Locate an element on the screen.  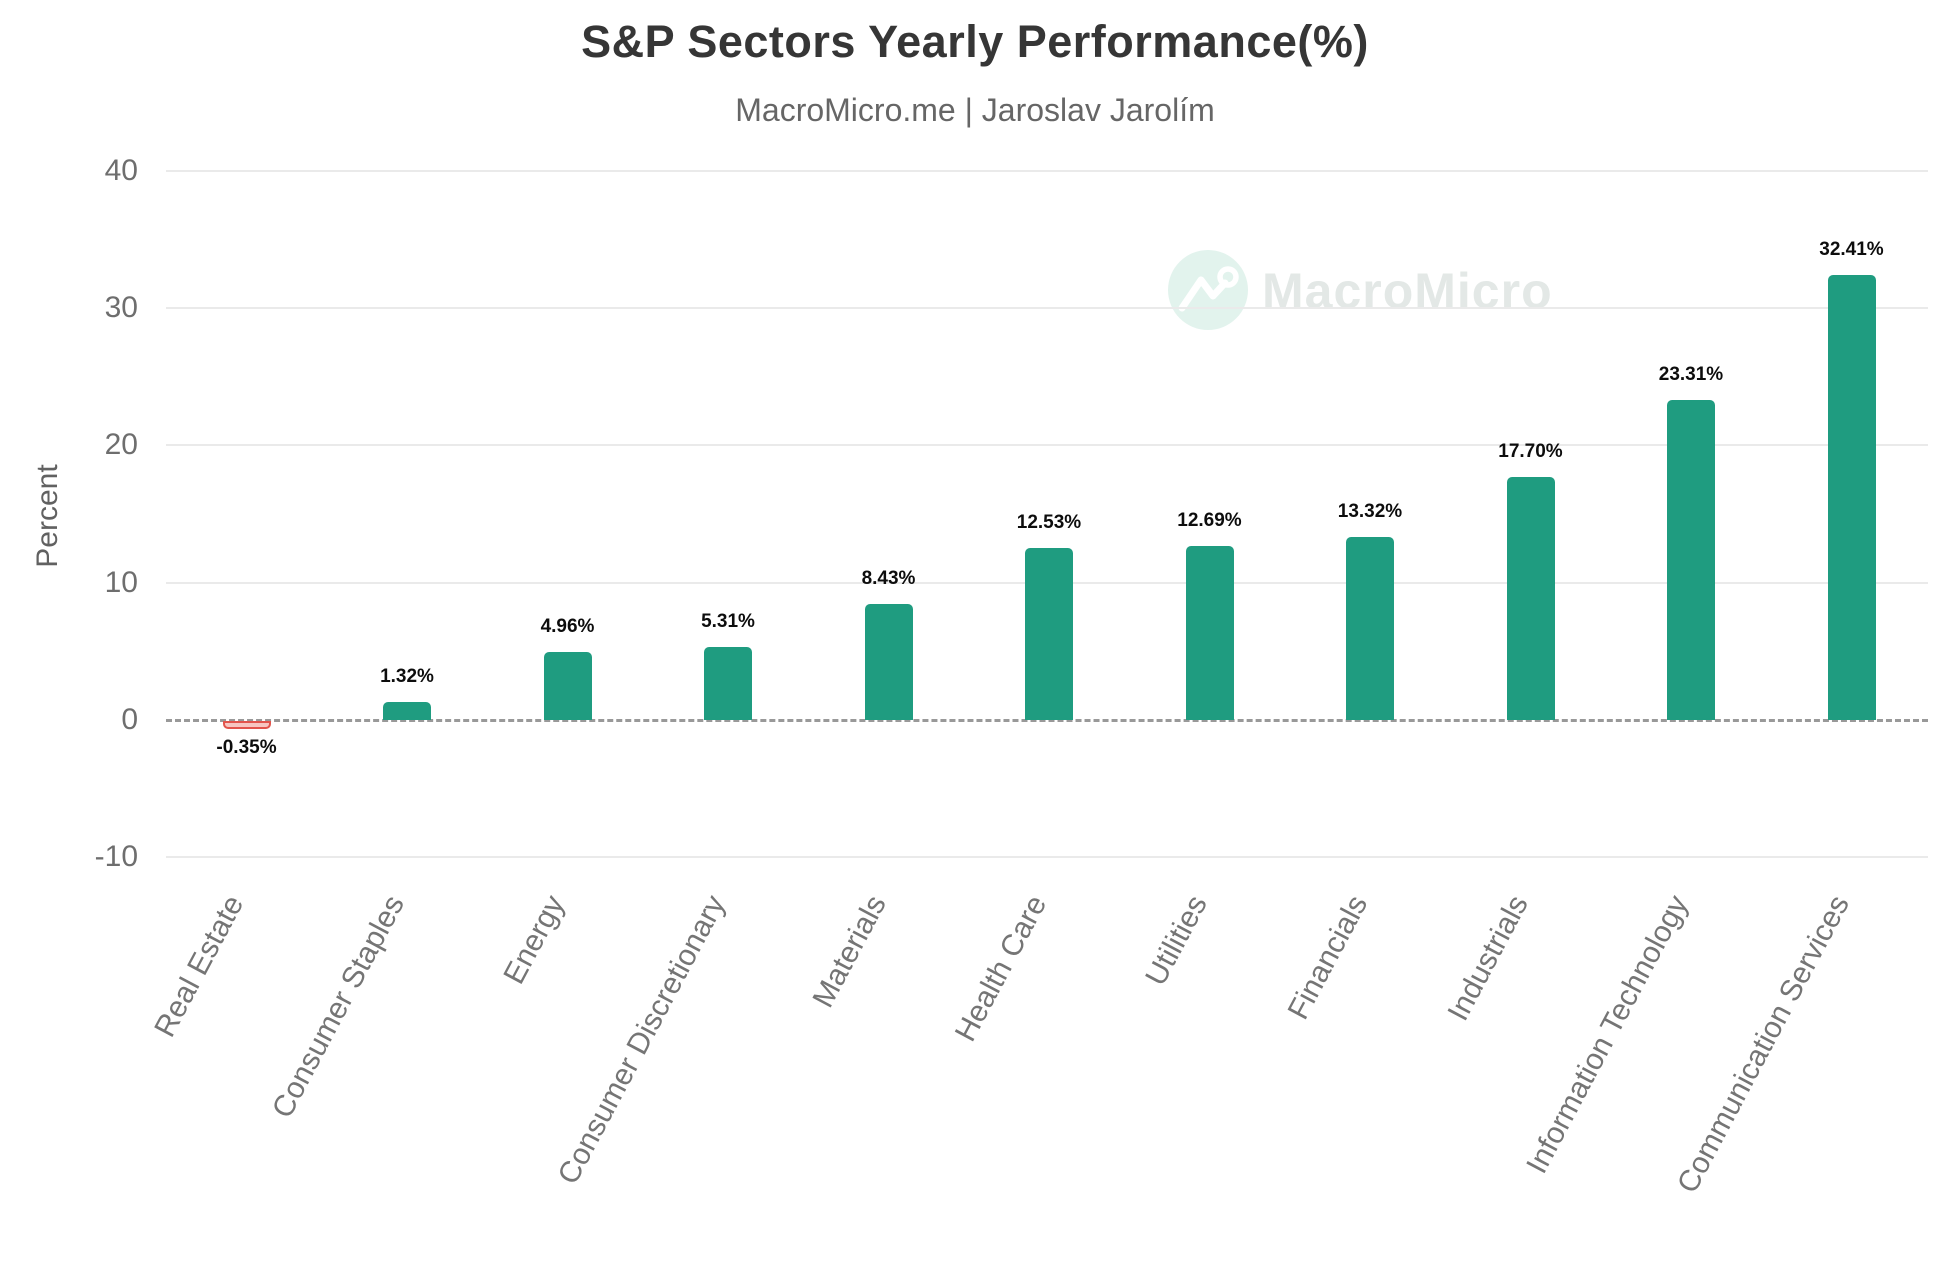
y-tick-label: 30 is located at coordinates (121, 308).